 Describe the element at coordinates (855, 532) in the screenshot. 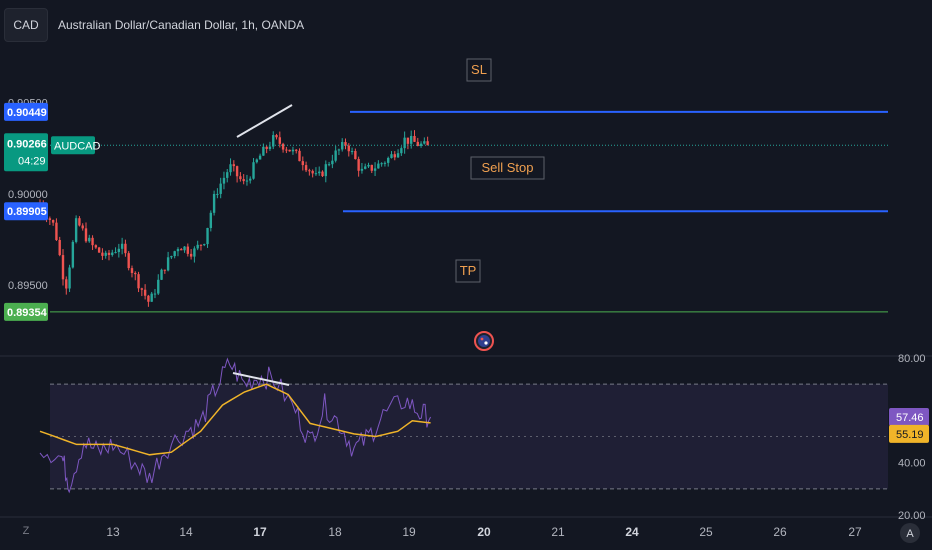

I see `time-tick-label: 27` at that location.